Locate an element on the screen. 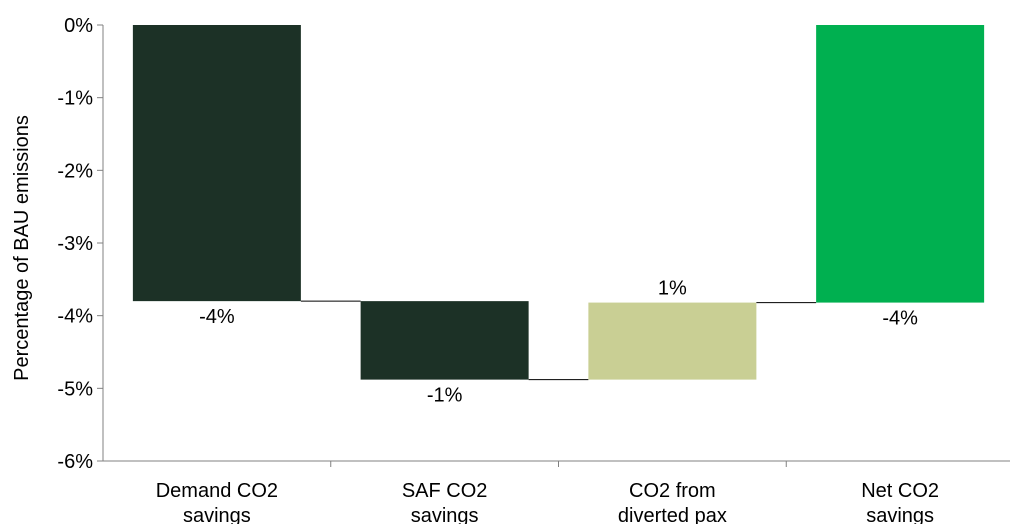 The height and width of the screenshot is (524, 1010). y-tick-label: -5% is located at coordinates (75, 389).